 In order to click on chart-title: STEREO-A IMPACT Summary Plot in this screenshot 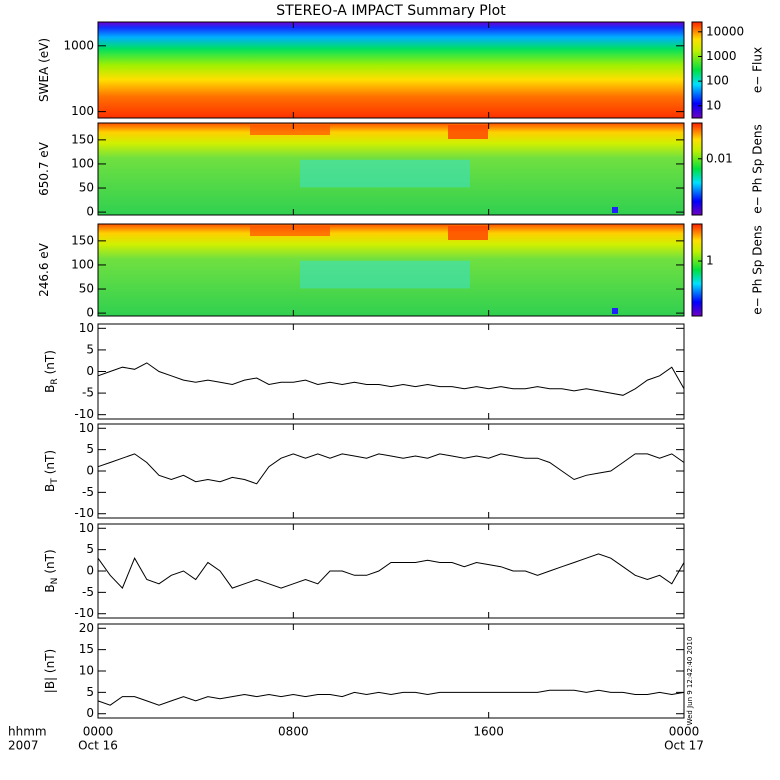, I will do `click(391, 11)`.